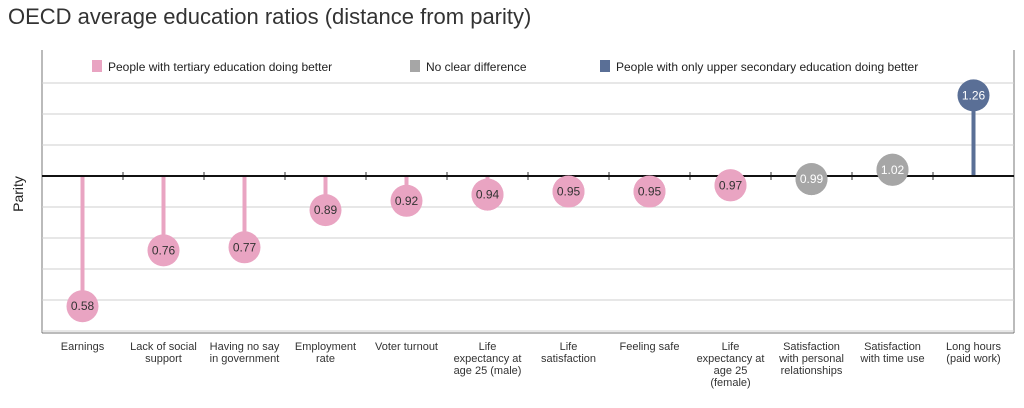 This screenshot has width=1024, height=408. I want to click on x-tick-label-9: Life, so click(731, 347).